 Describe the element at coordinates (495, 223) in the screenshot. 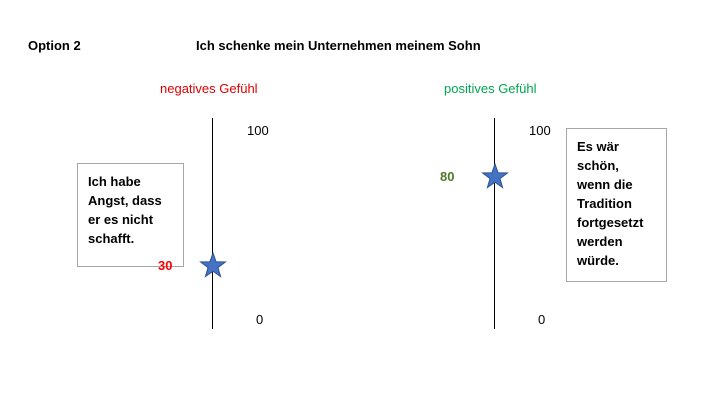

I see `positive-scale-axis` at that location.